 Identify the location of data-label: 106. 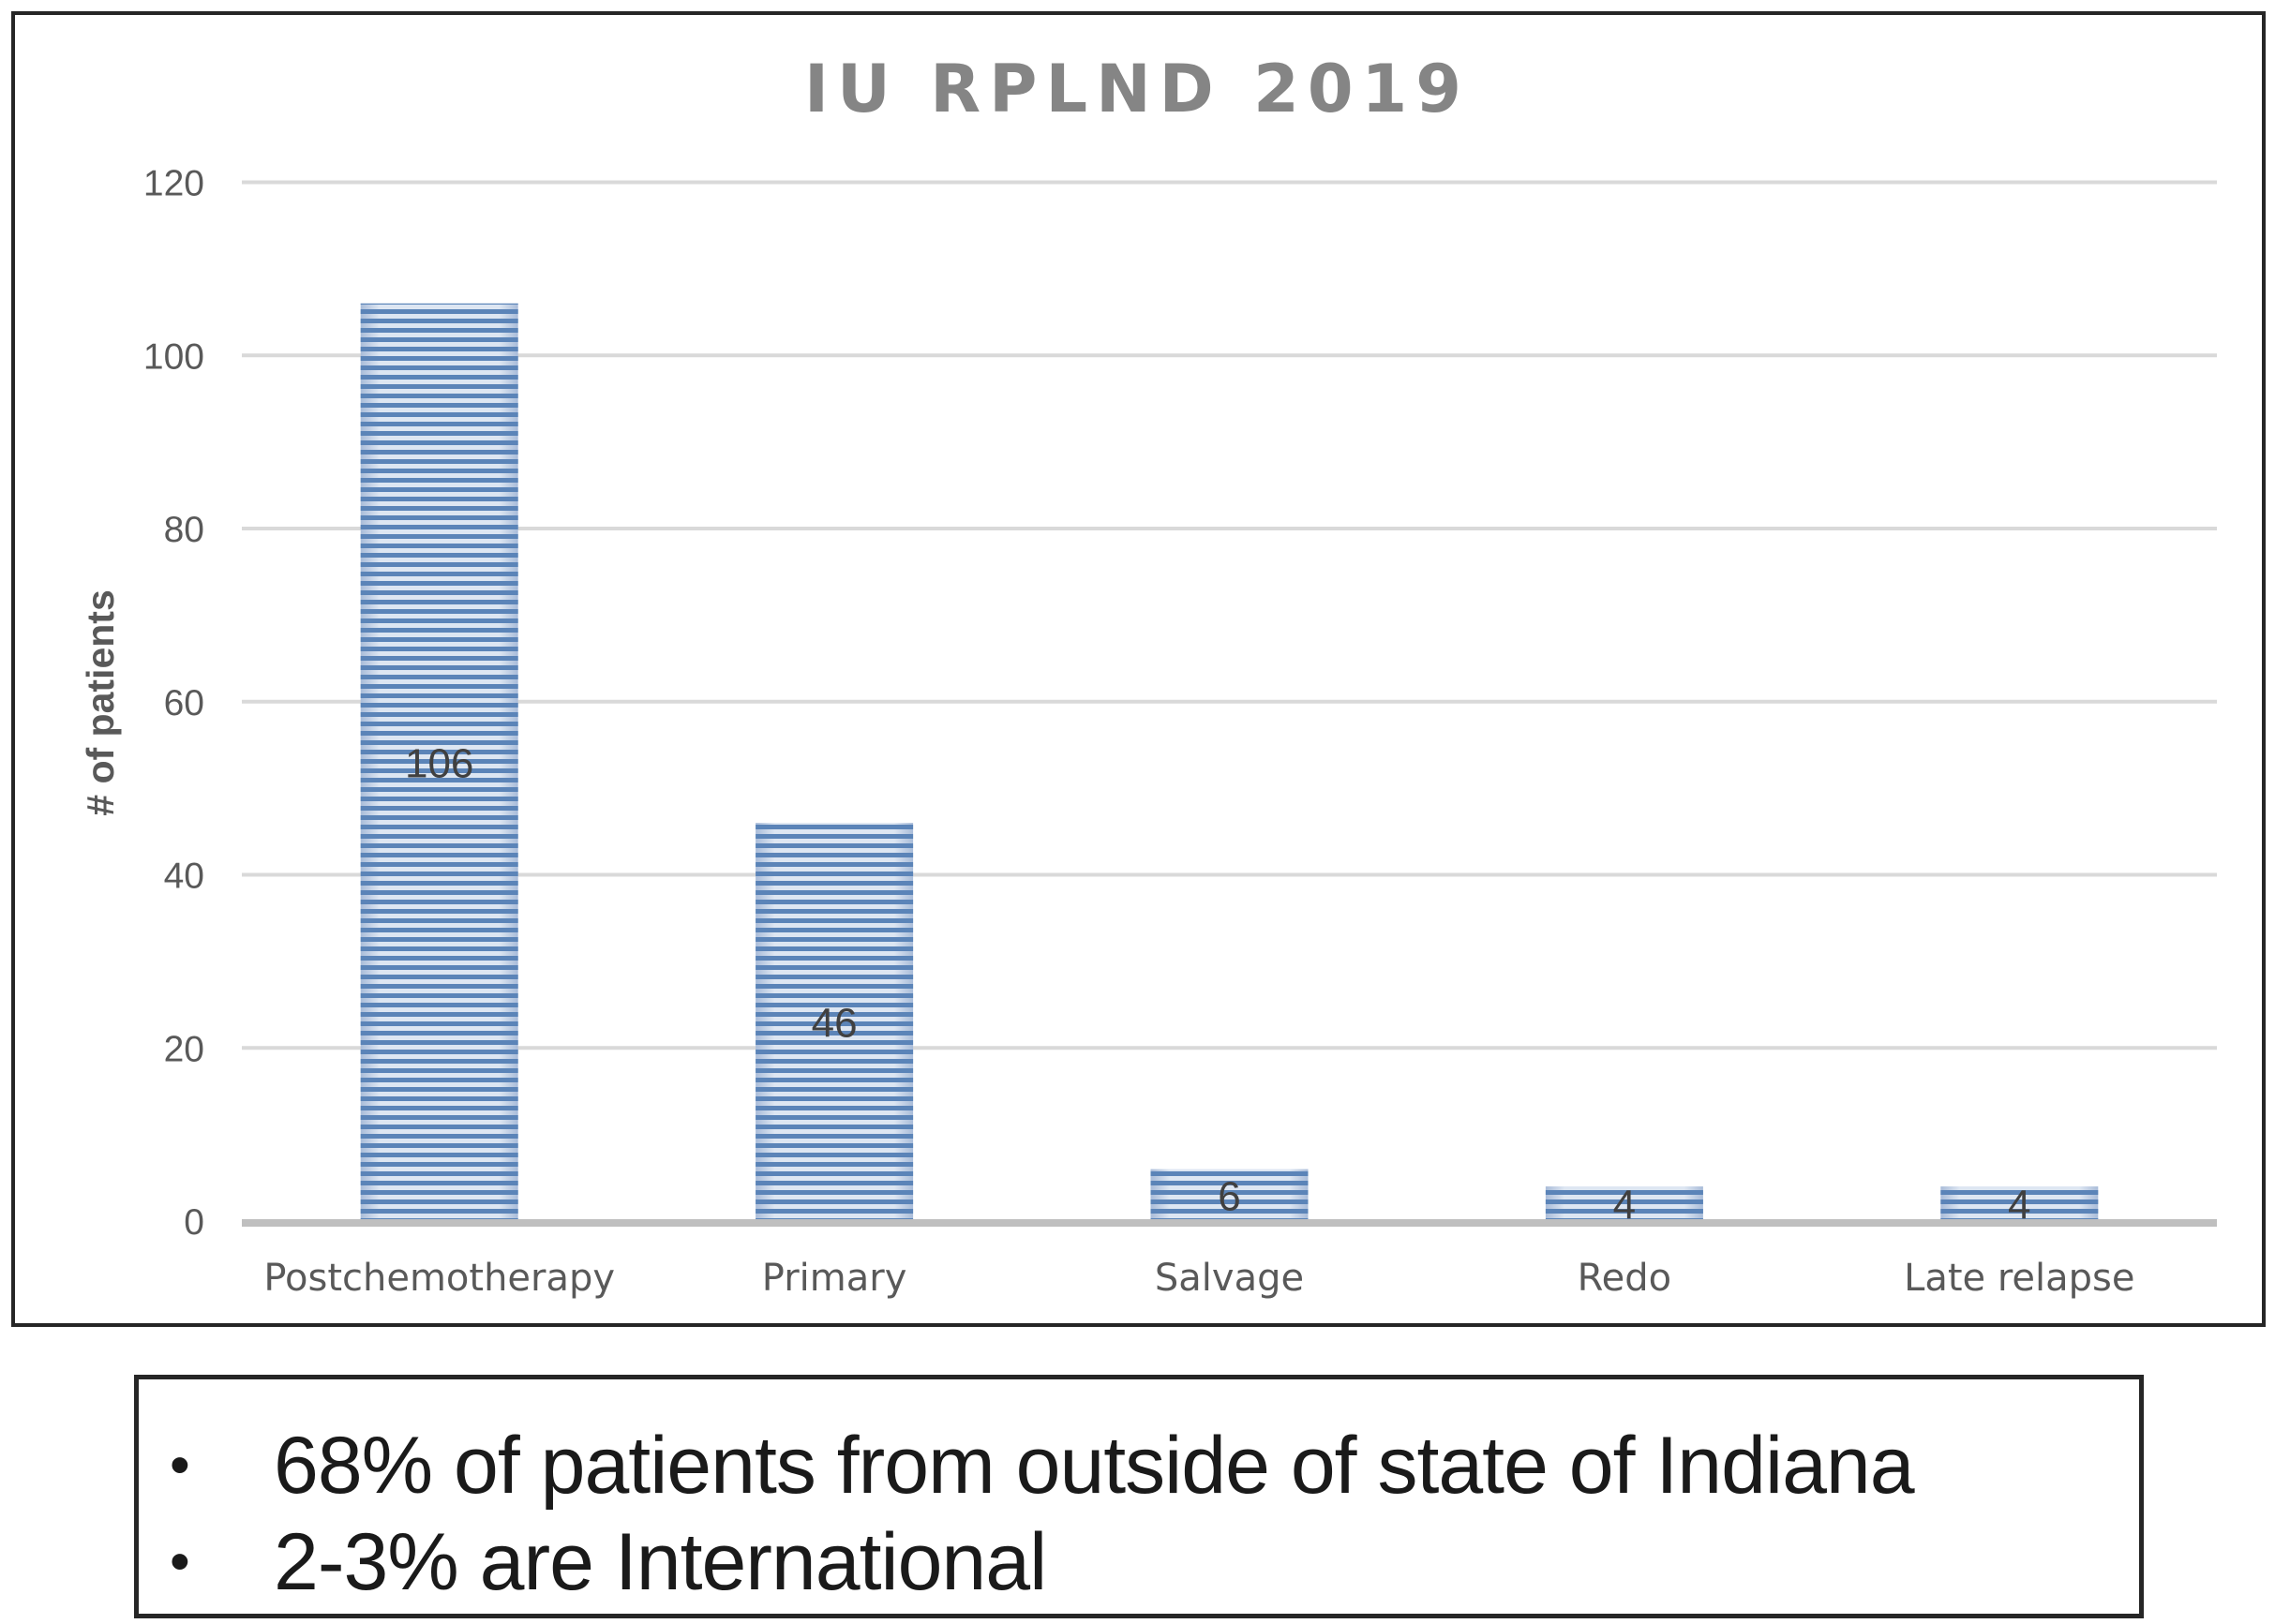
(439, 763).